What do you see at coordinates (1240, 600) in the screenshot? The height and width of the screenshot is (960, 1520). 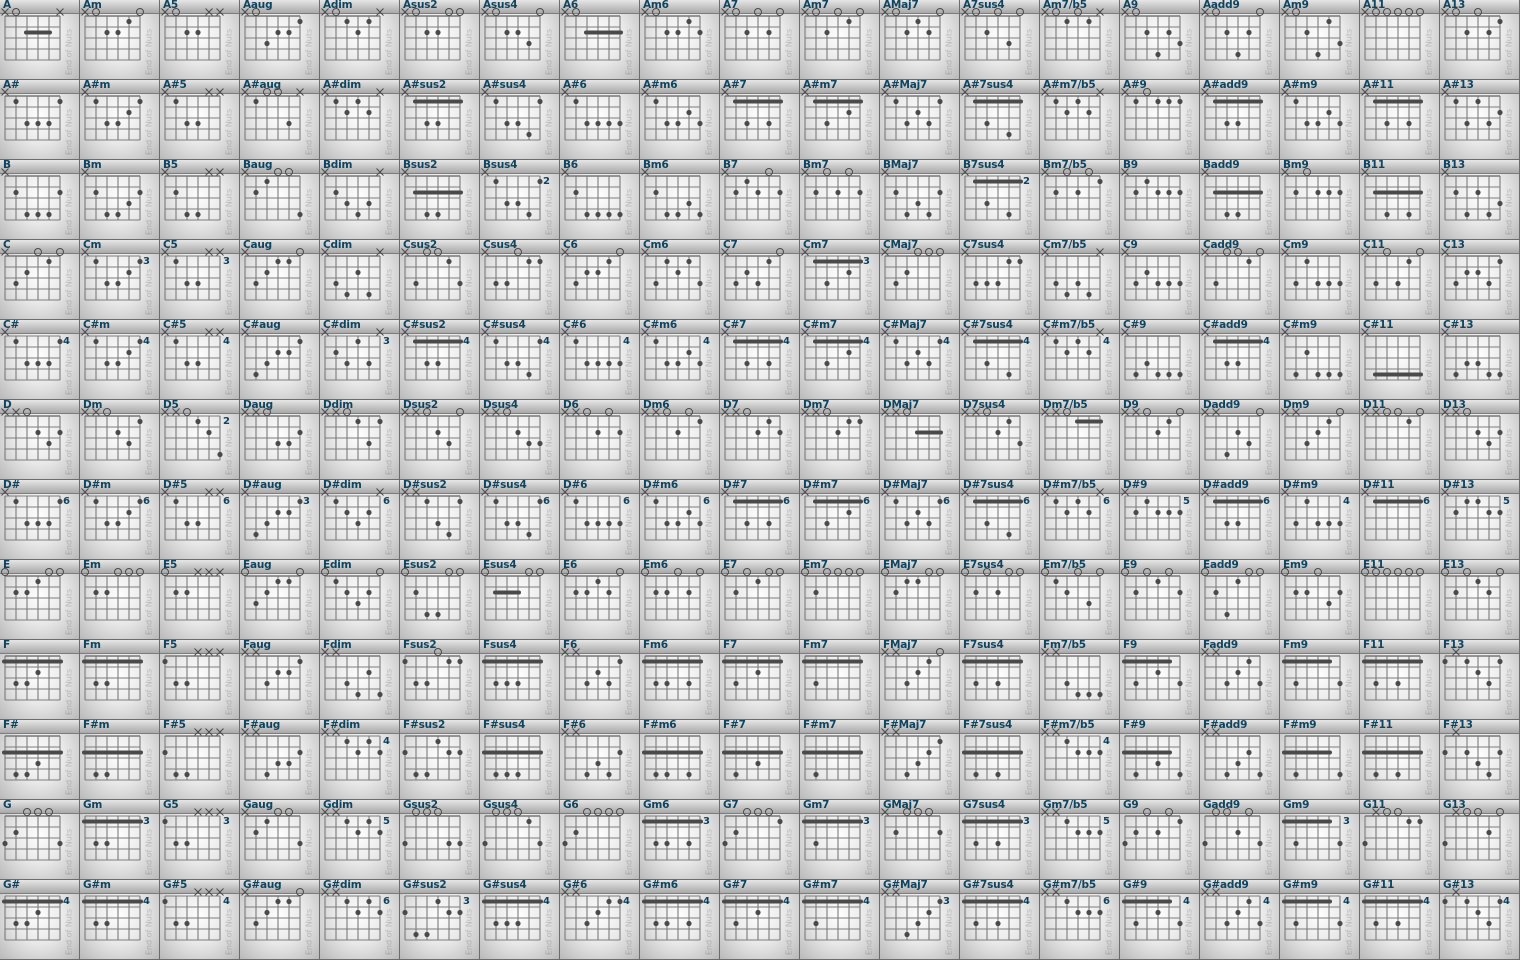 I see `chord-cell: Eadd9 End of Nuts` at bounding box center [1240, 600].